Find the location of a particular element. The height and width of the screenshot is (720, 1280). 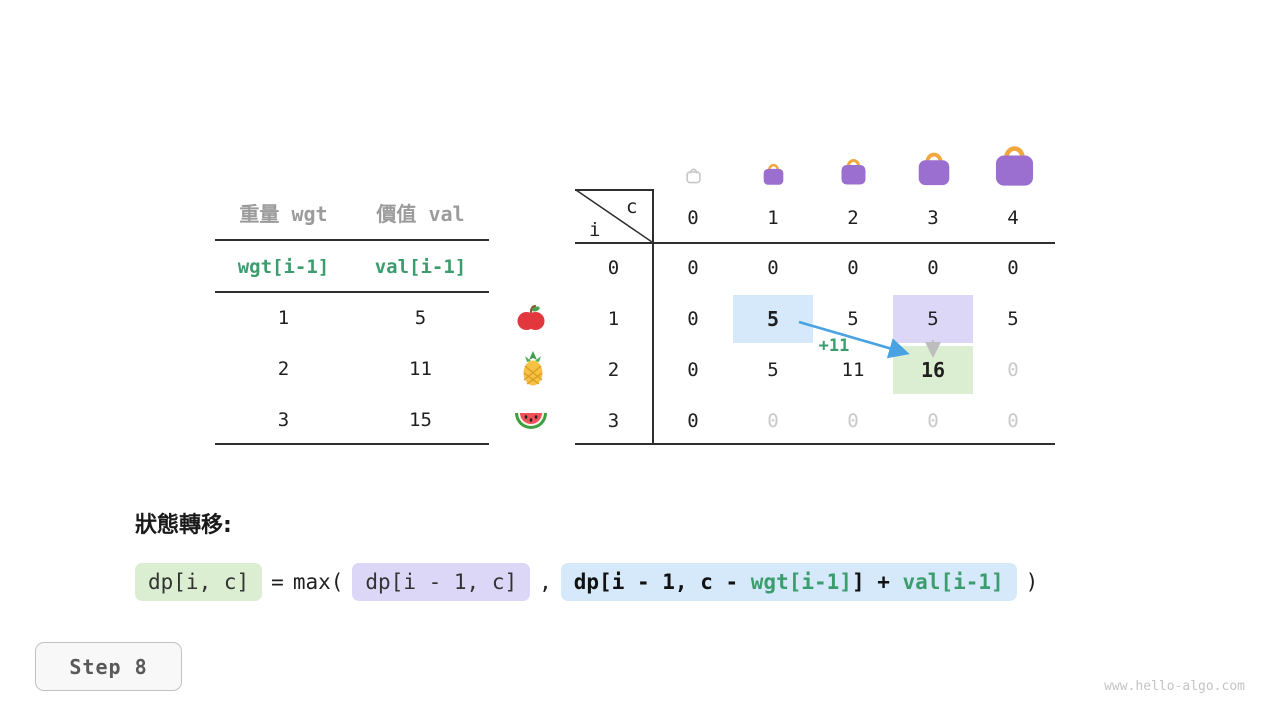

watermark: www.hello-algo.com is located at coordinates (1174, 686).